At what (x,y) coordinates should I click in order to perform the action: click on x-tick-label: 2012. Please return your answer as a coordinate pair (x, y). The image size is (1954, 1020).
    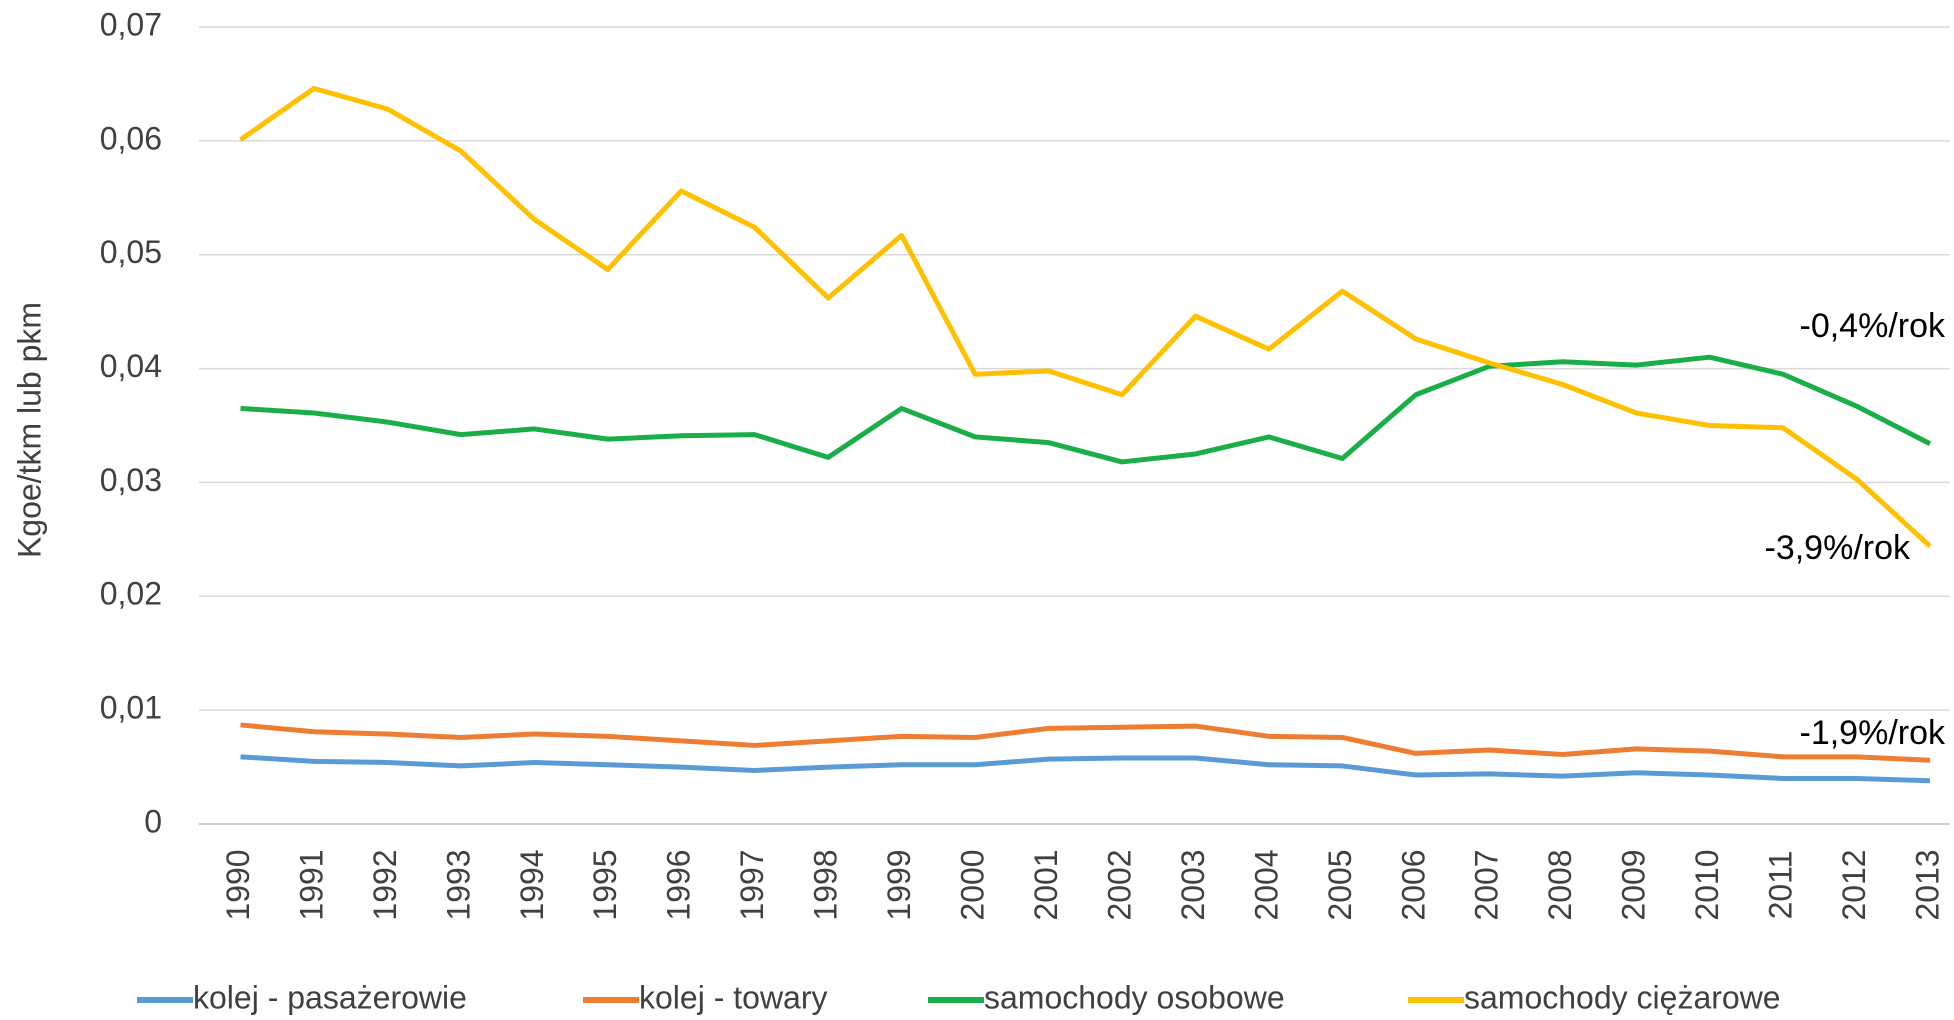
    Looking at the image, I should click on (1854, 884).